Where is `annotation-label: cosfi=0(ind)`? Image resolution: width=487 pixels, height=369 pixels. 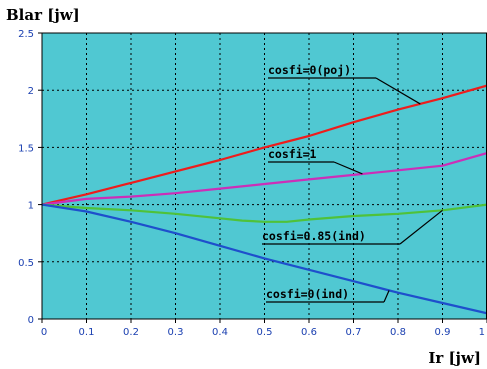
annotation-label: cosfi=0(ind) is located at coordinates (307, 294).